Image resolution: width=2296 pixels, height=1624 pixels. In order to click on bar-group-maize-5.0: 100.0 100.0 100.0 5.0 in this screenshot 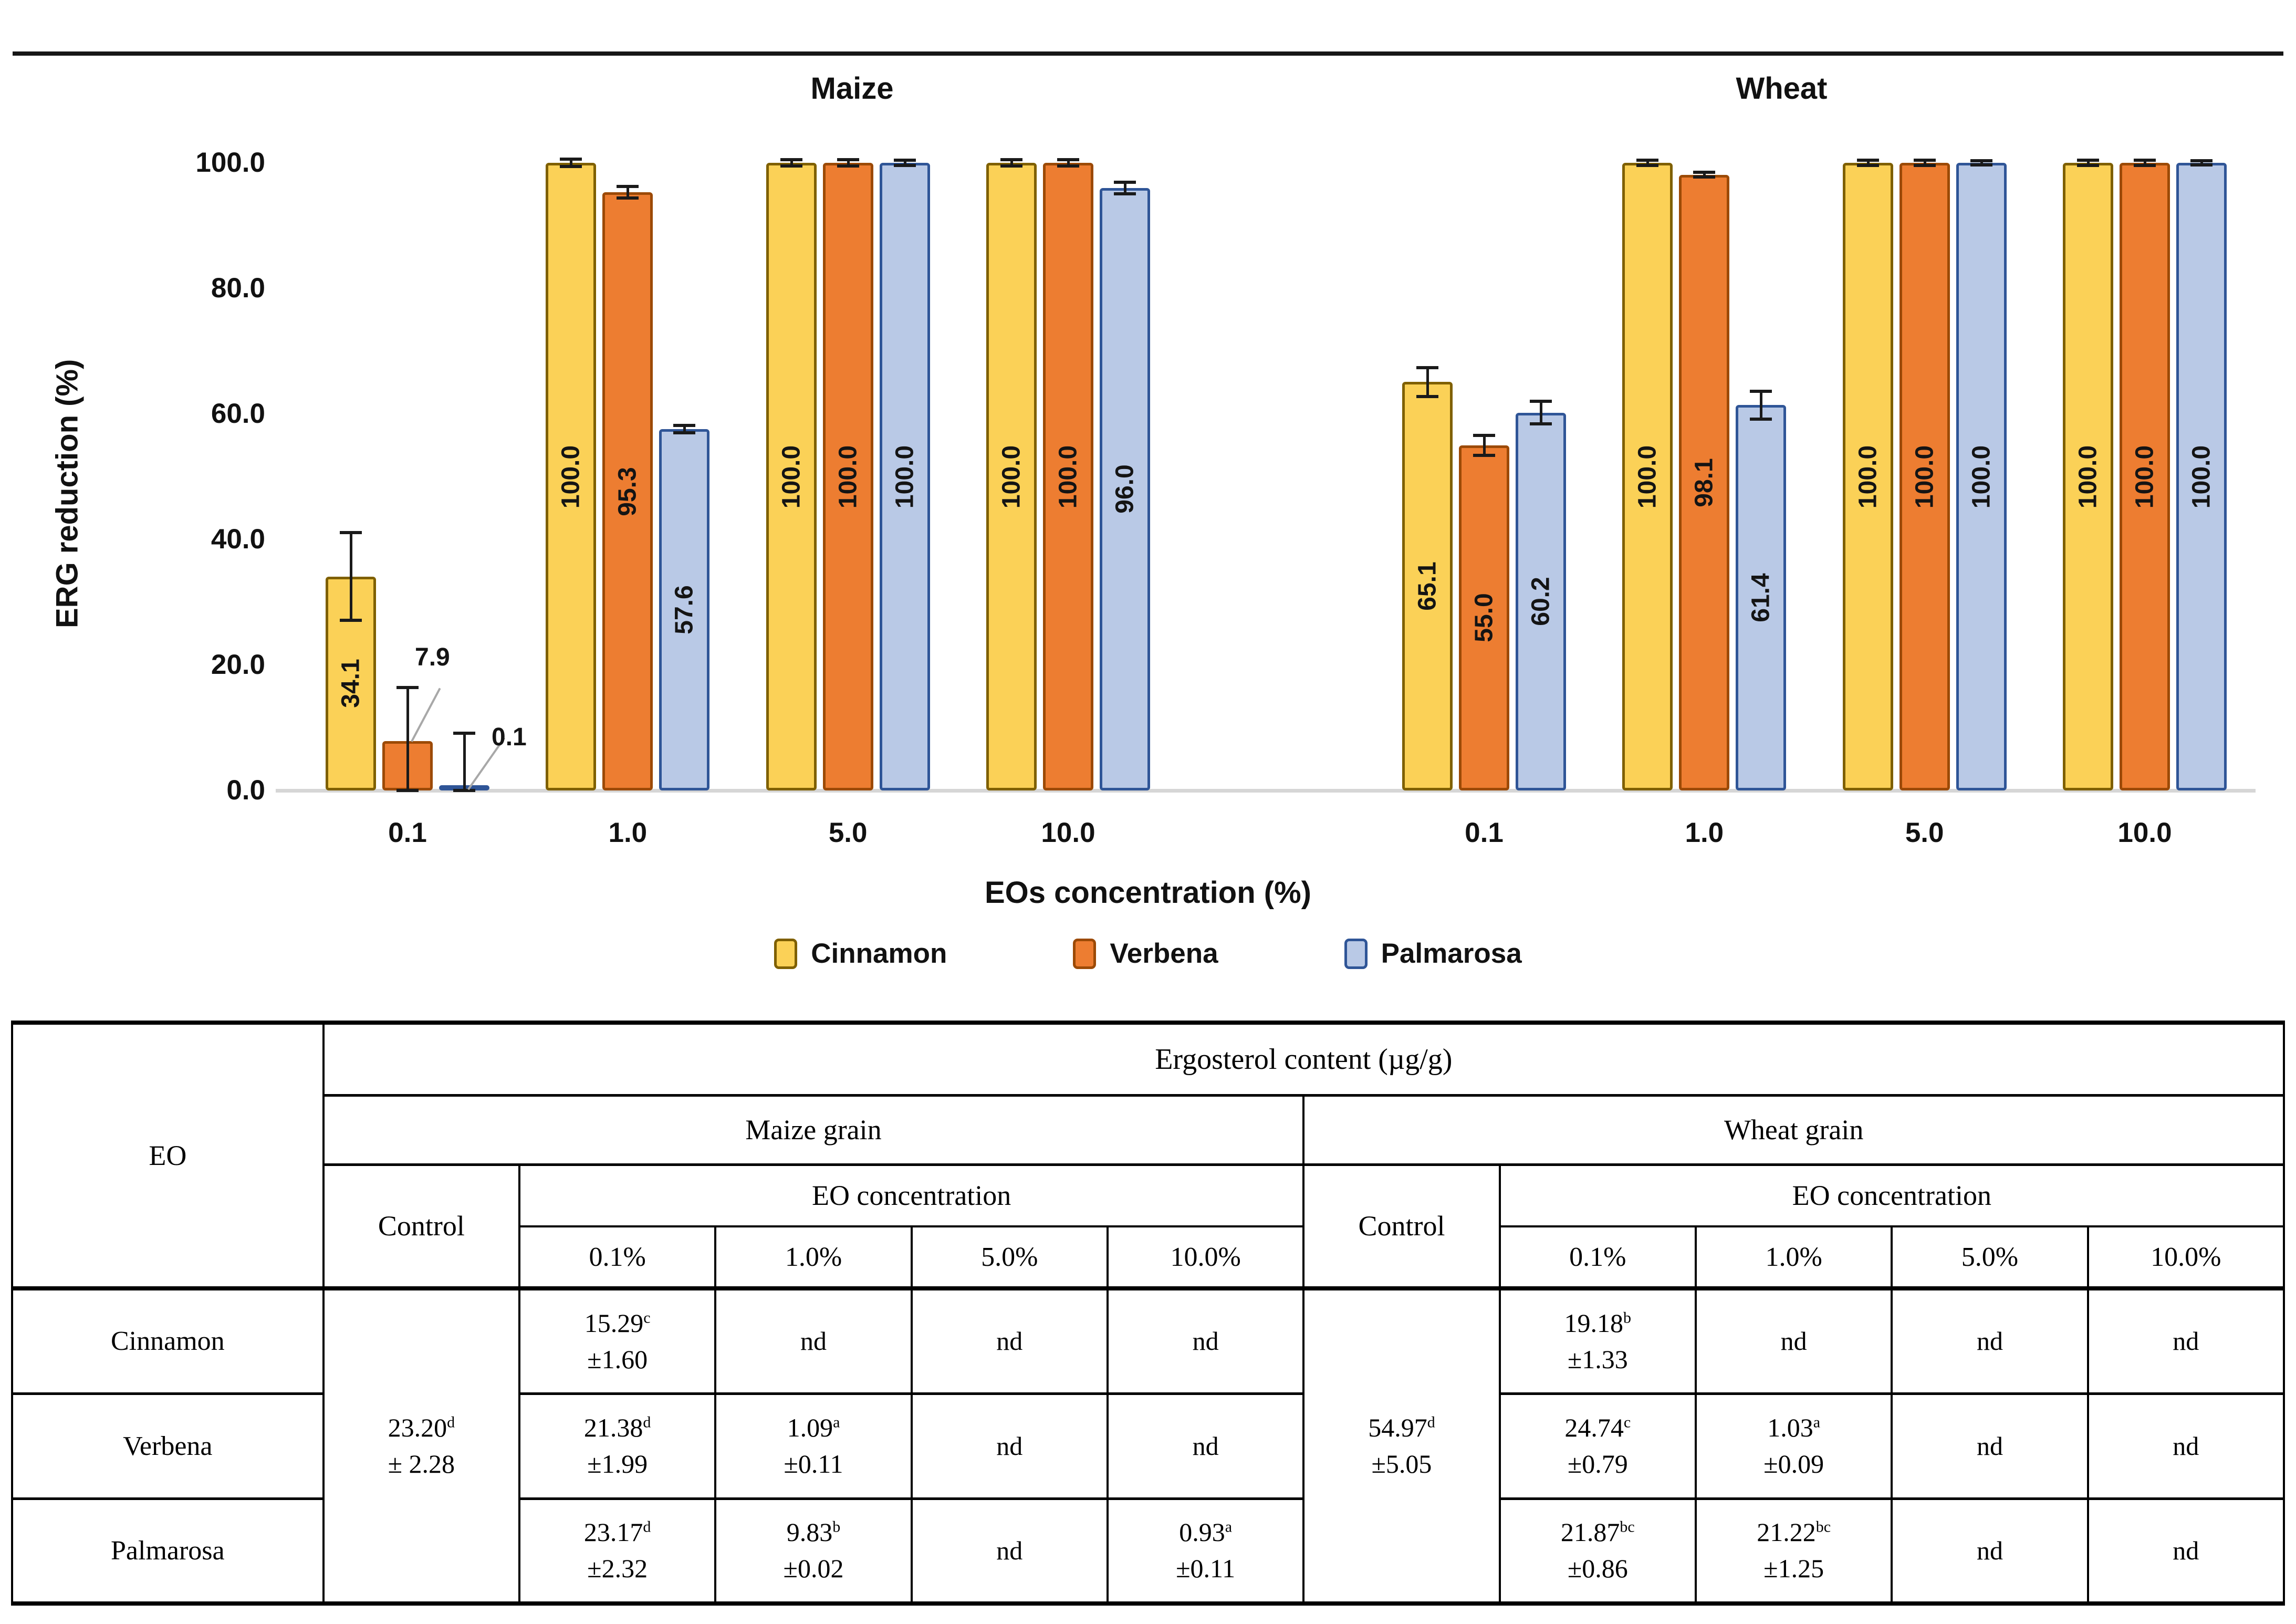, I will do `click(848, 503)`.